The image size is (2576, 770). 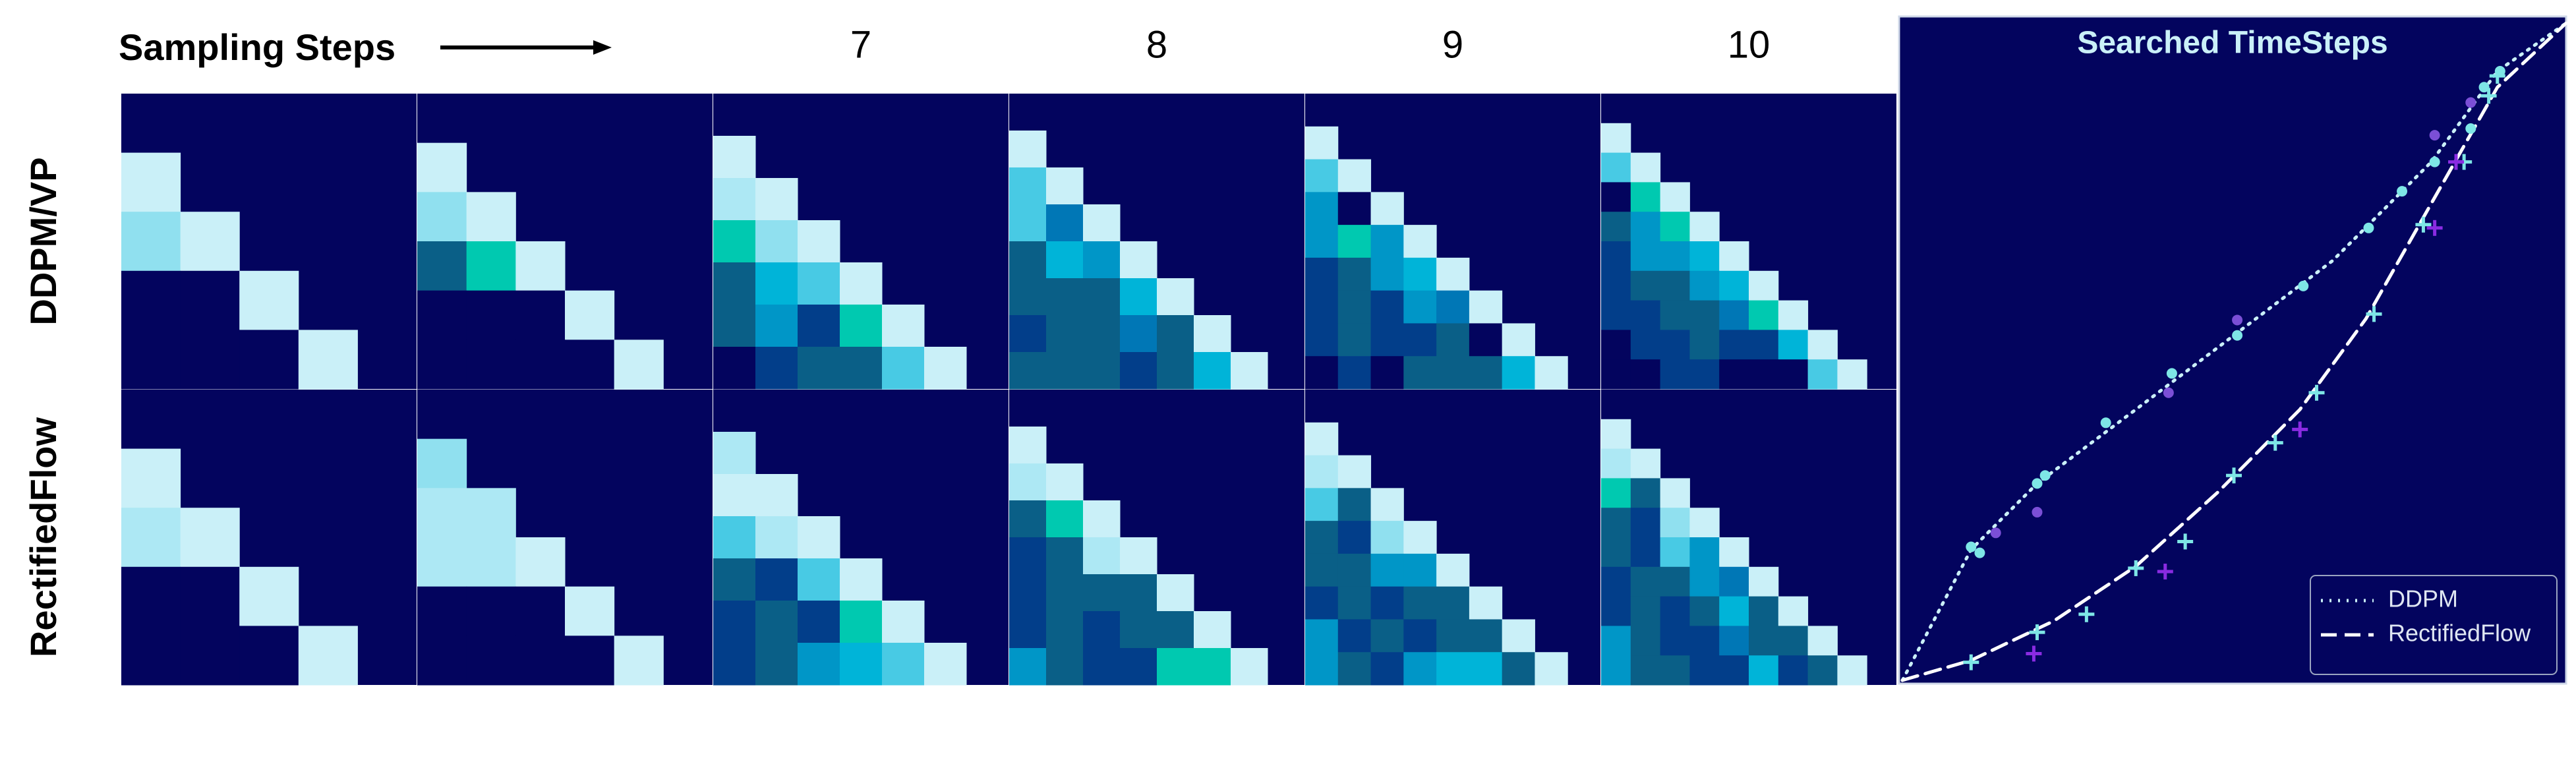 I want to click on legend-label: RectifiedFlow, so click(x=2459, y=634).